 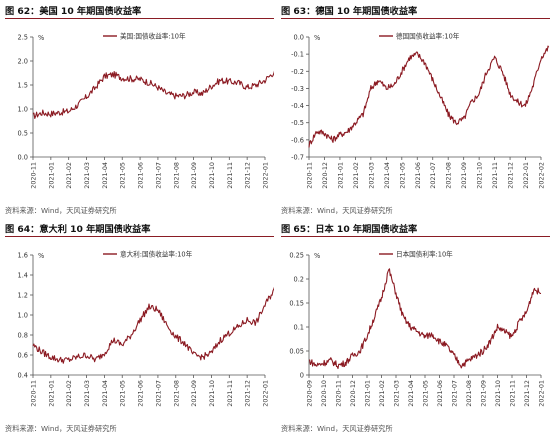 What do you see at coordinates (297, 140) in the screenshot?
I see `y-tick-label: -0.6` at bounding box center [297, 140].